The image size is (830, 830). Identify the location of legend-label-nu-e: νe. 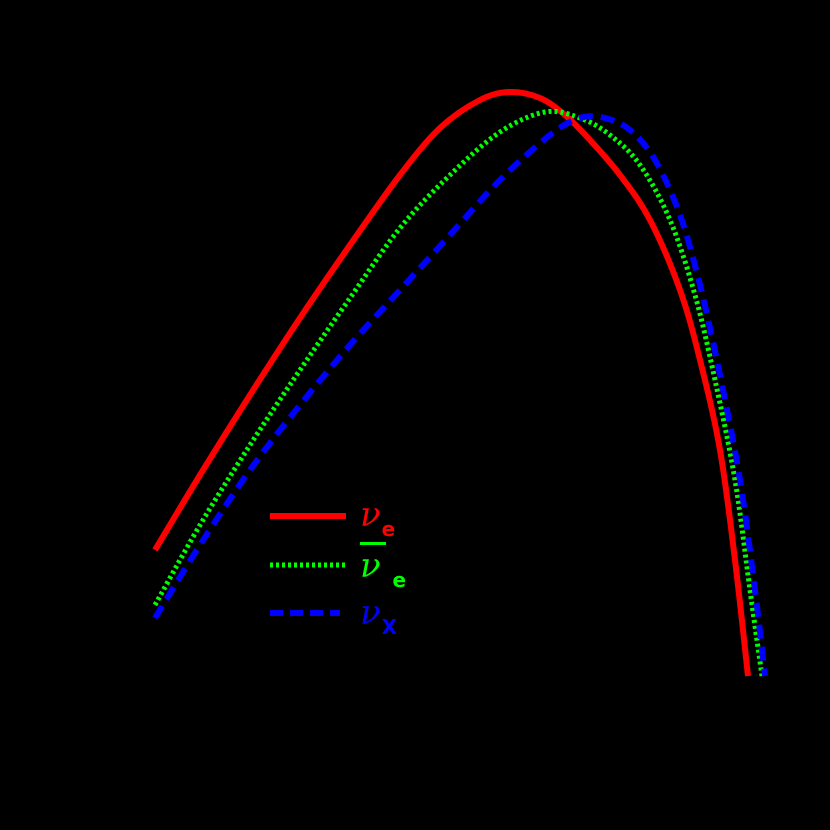
(377, 517).